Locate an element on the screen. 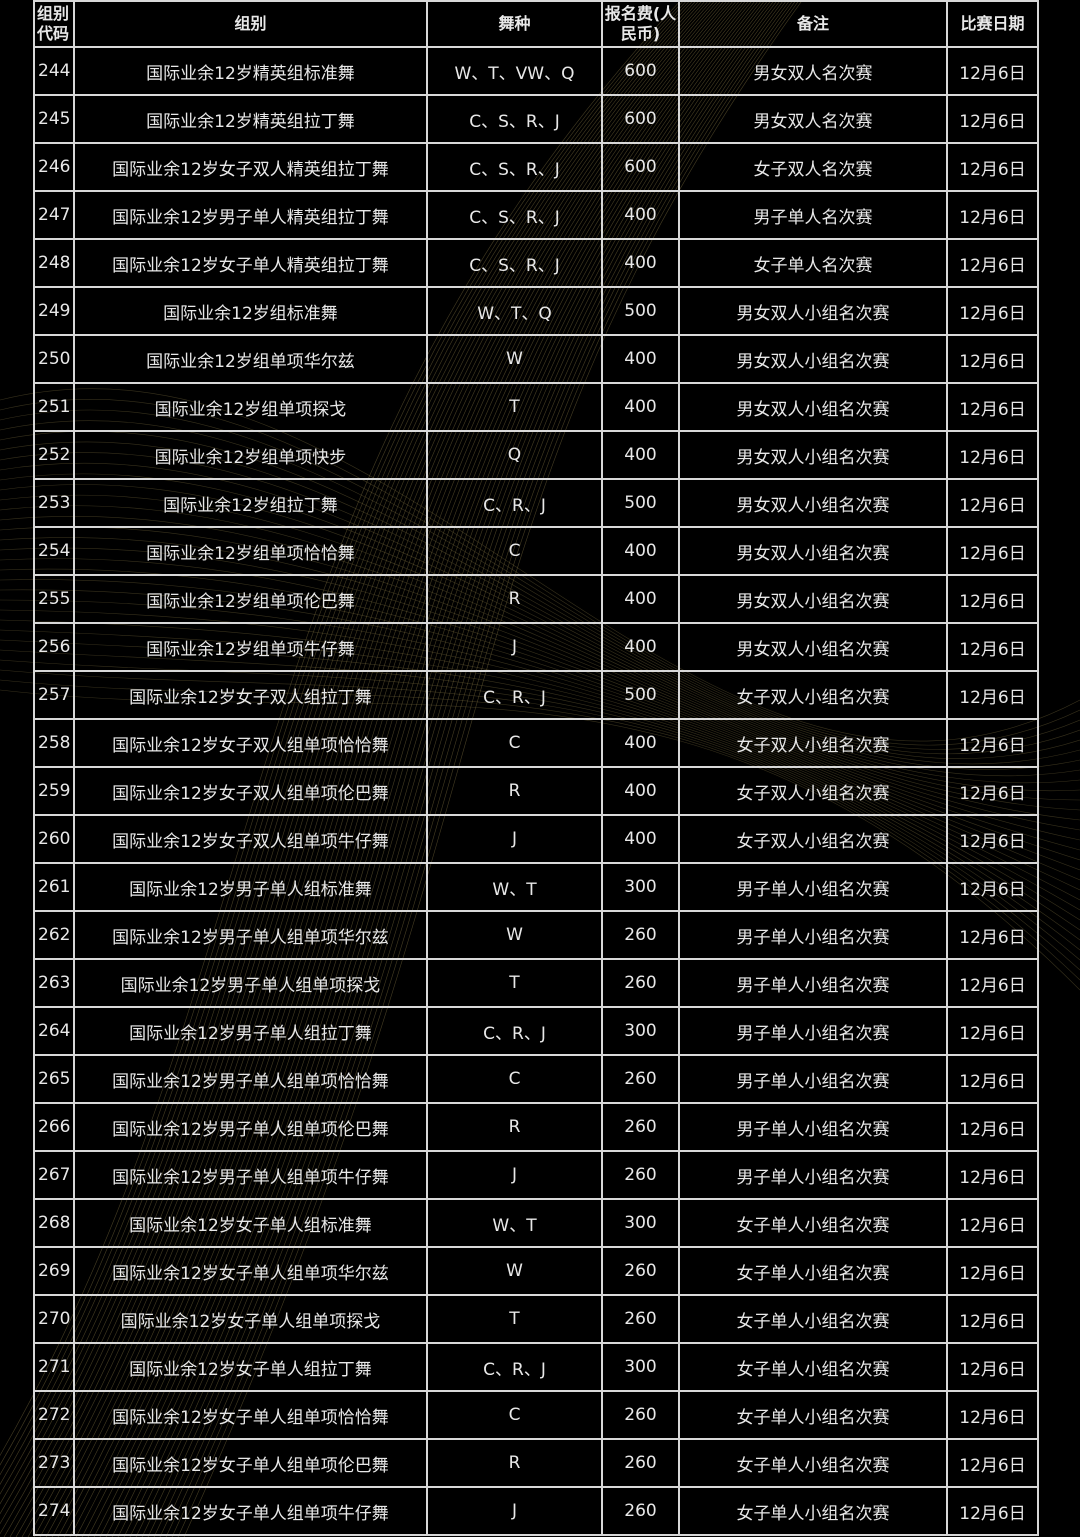 This screenshot has height=1537, width=1080. table-row: 252 国际业余12岁组单项快步 Q 400 男女双人小组名次赛 12月6日 is located at coordinates (536, 455).